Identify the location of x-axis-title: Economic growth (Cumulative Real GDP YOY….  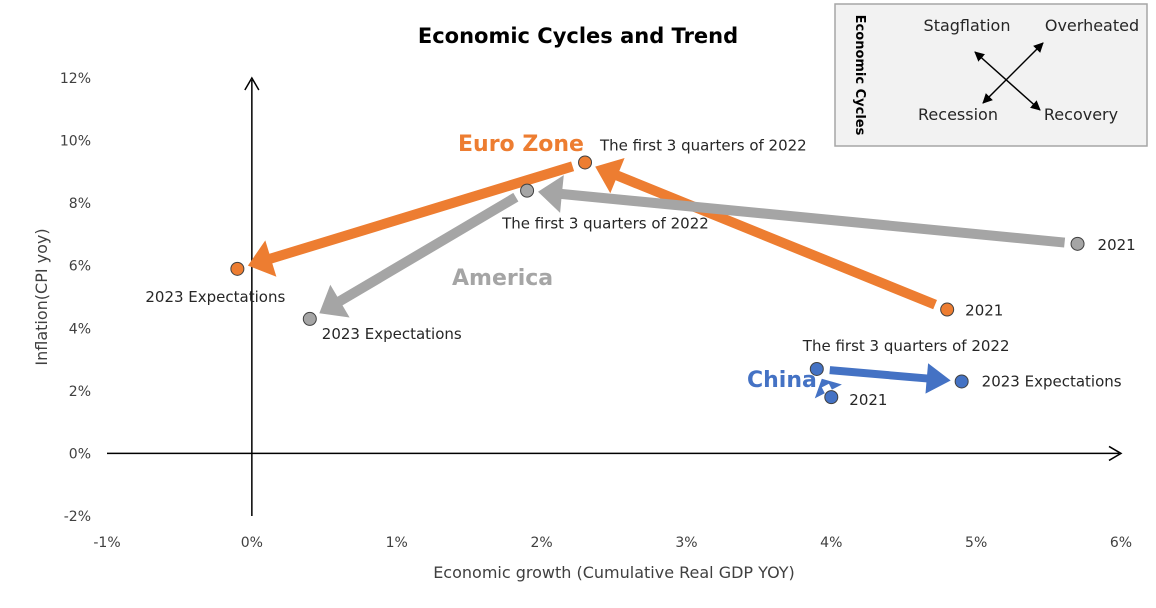
(614, 572).